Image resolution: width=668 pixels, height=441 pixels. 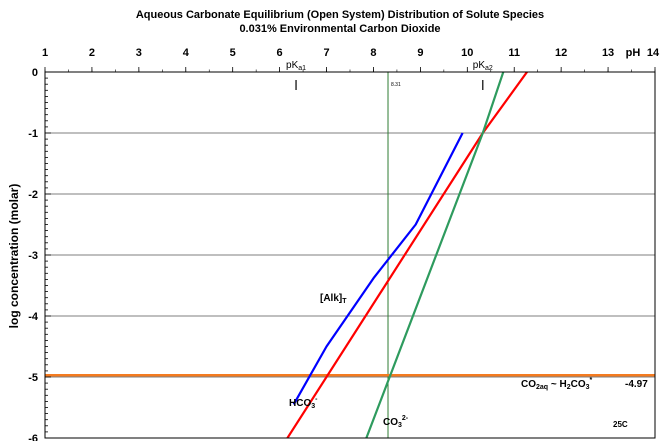 I want to click on pKa2-label: pKa2, so click(x=483, y=66).